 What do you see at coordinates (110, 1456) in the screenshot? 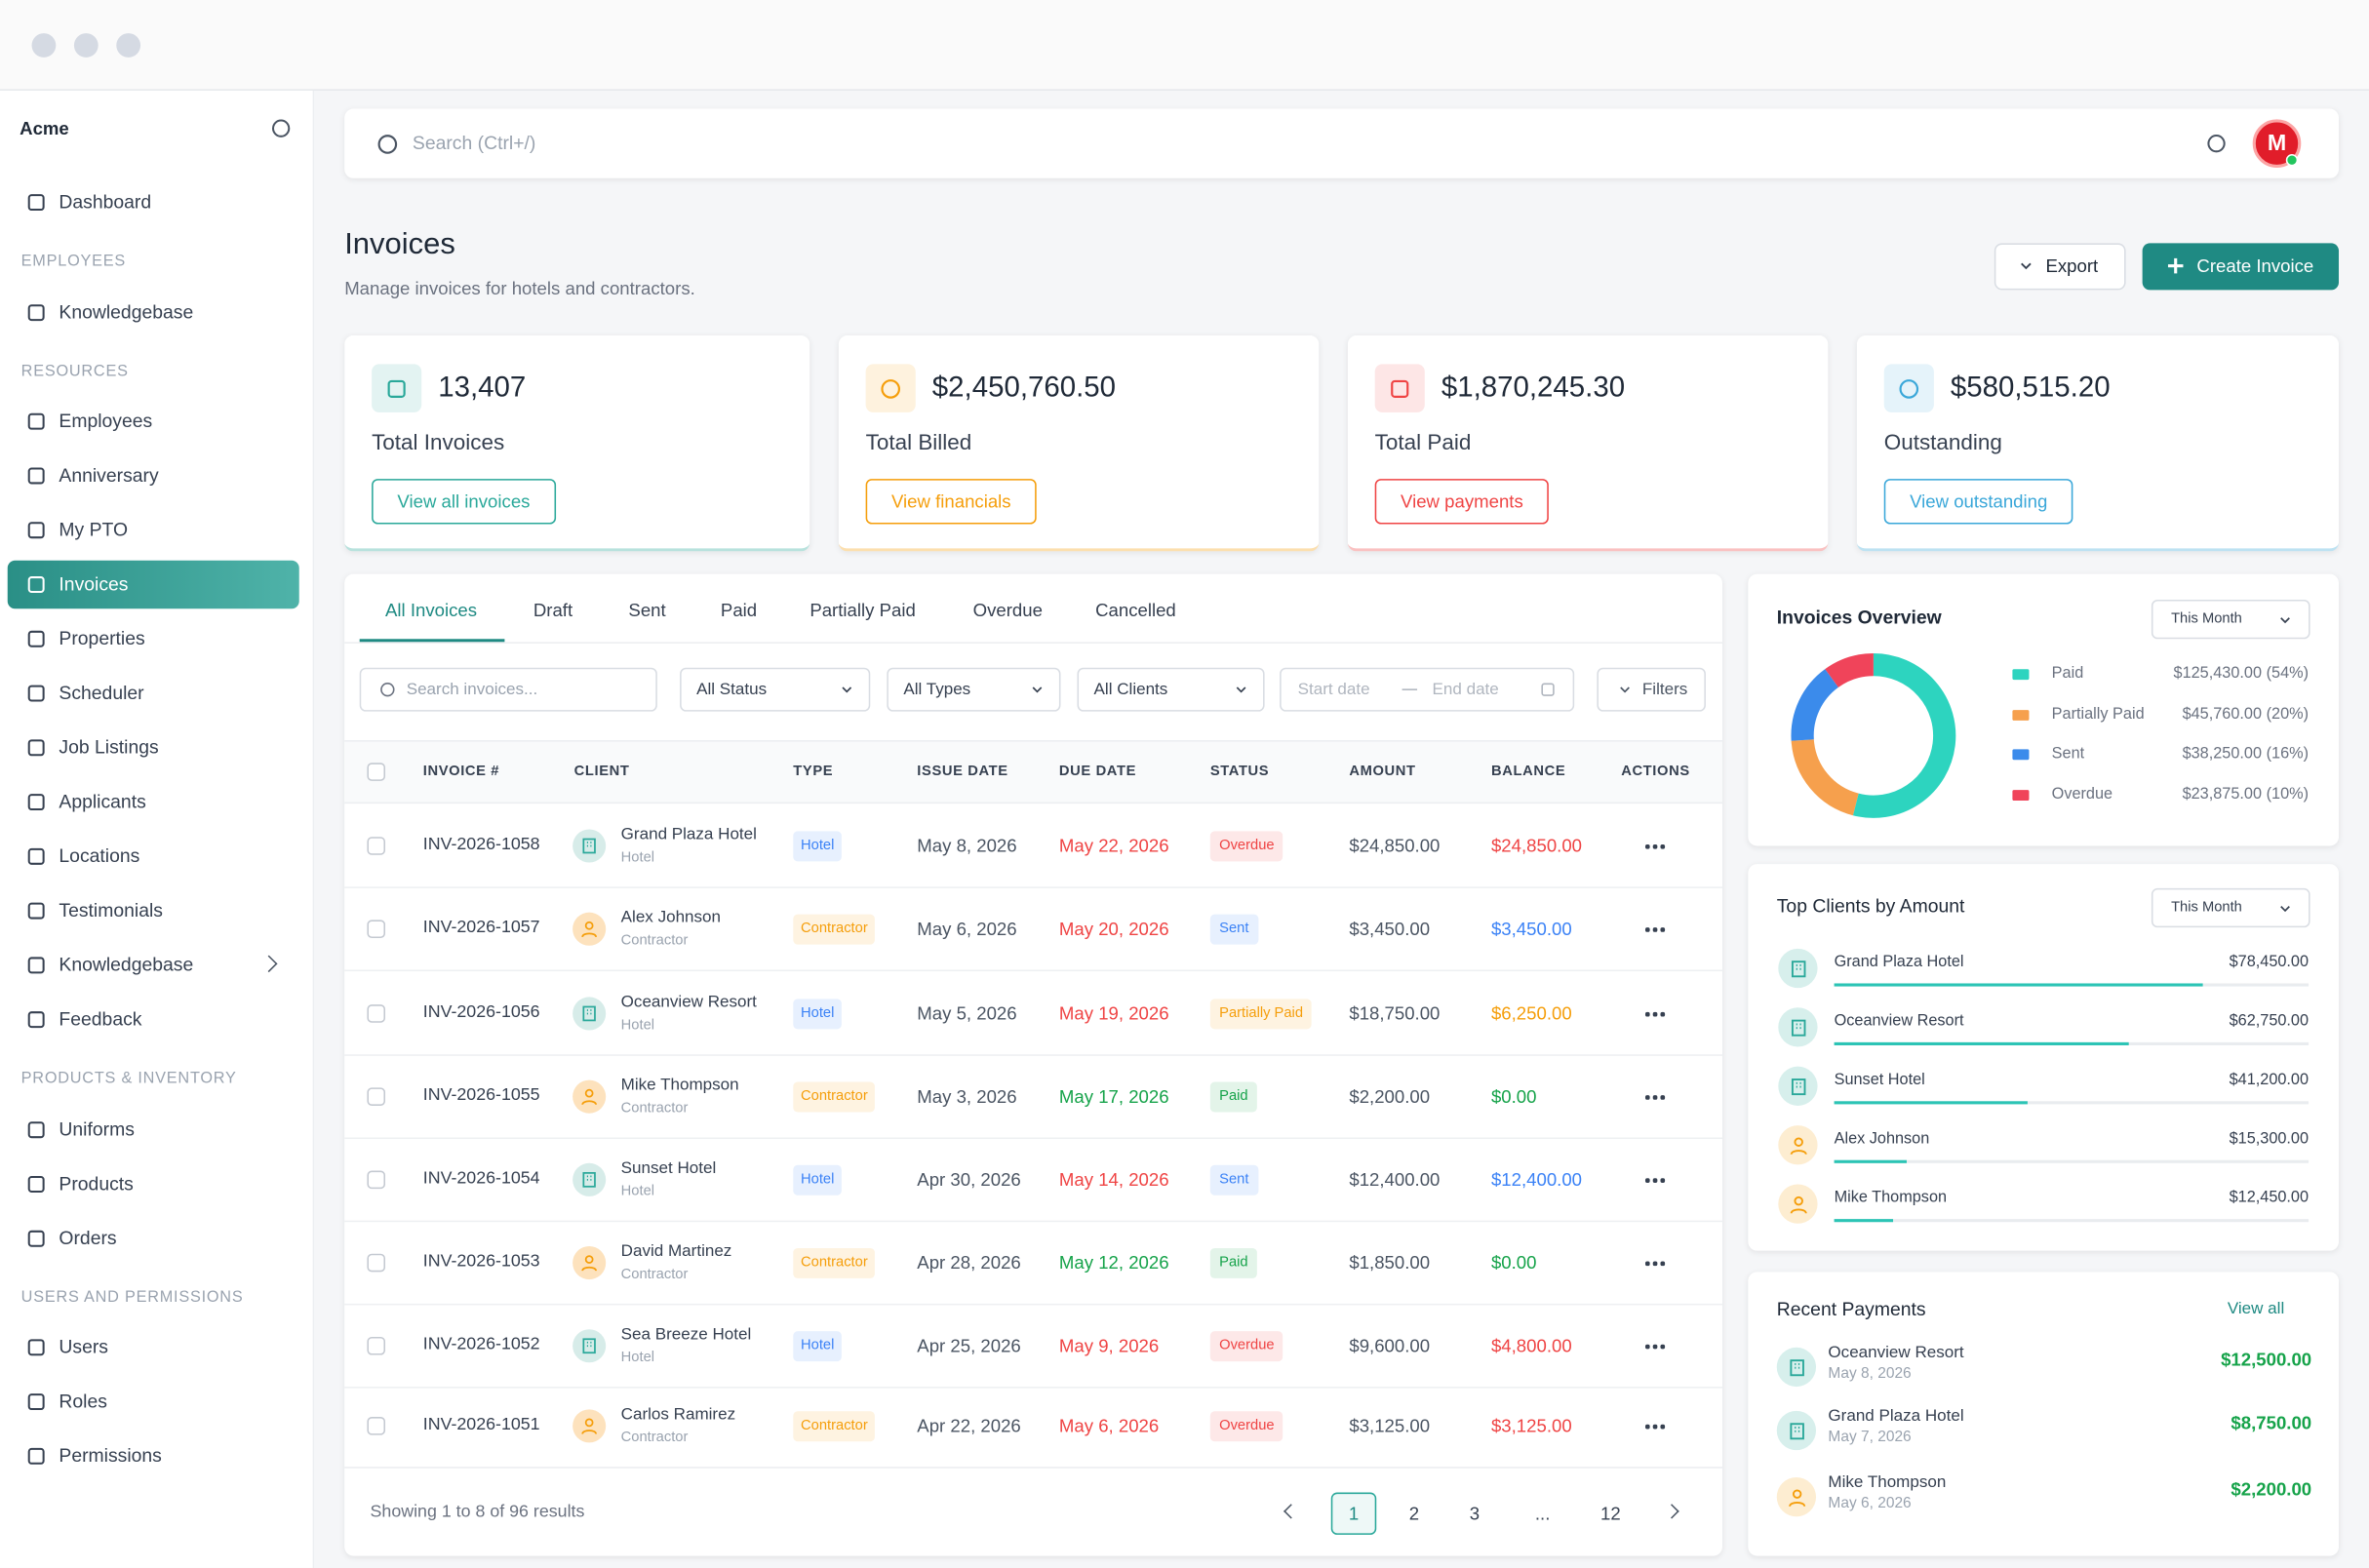
I see `sidebar-item: Permissions` at bounding box center [110, 1456].